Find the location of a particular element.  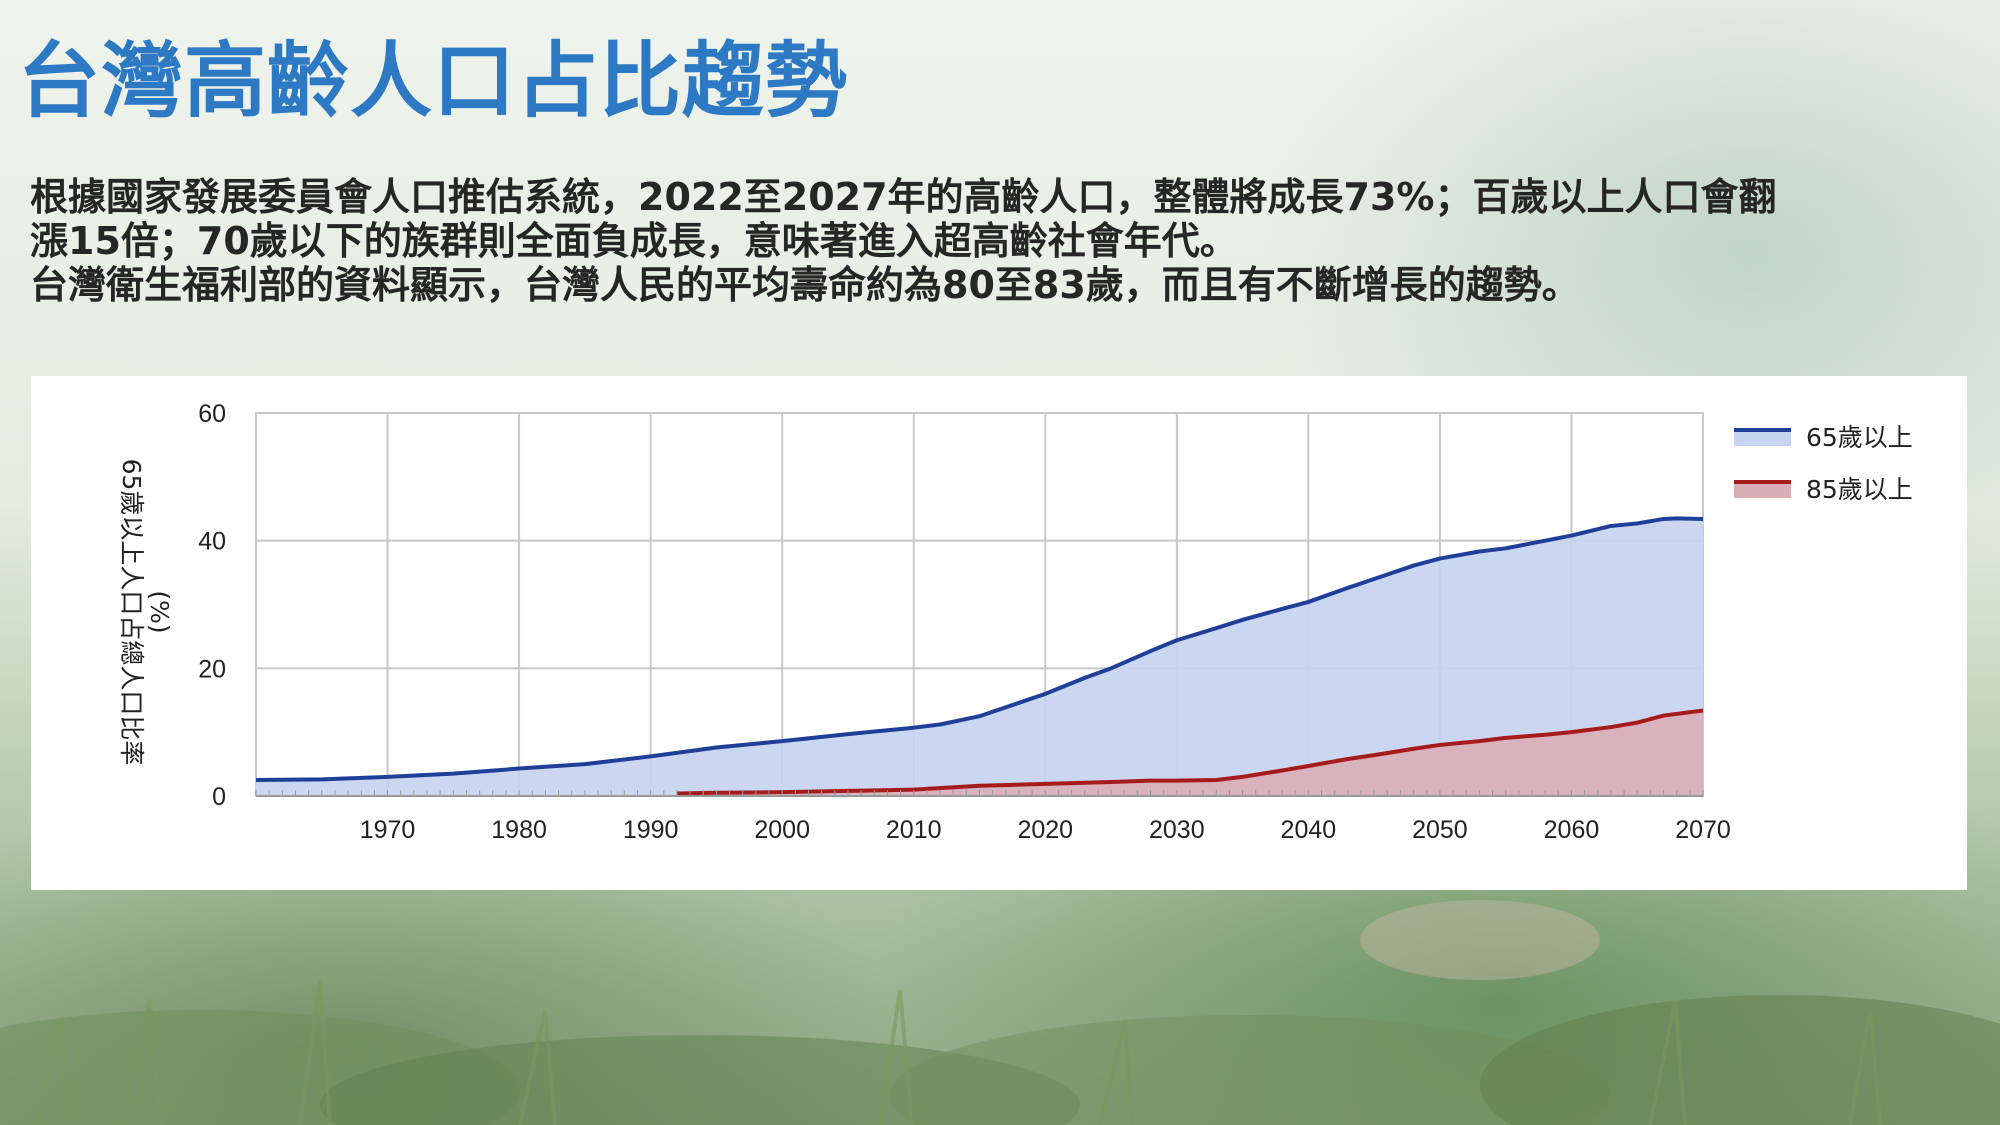

x-tick-label: 2000 is located at coordinates (782, 830).